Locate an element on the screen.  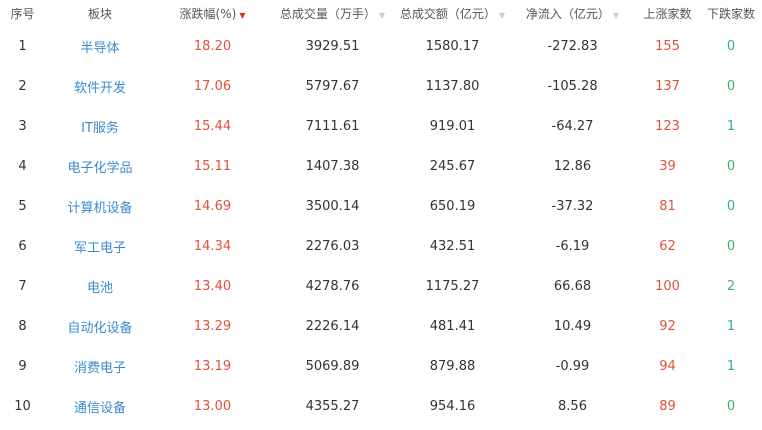
turnover: 650.19 is located at coordinates (452, 206).